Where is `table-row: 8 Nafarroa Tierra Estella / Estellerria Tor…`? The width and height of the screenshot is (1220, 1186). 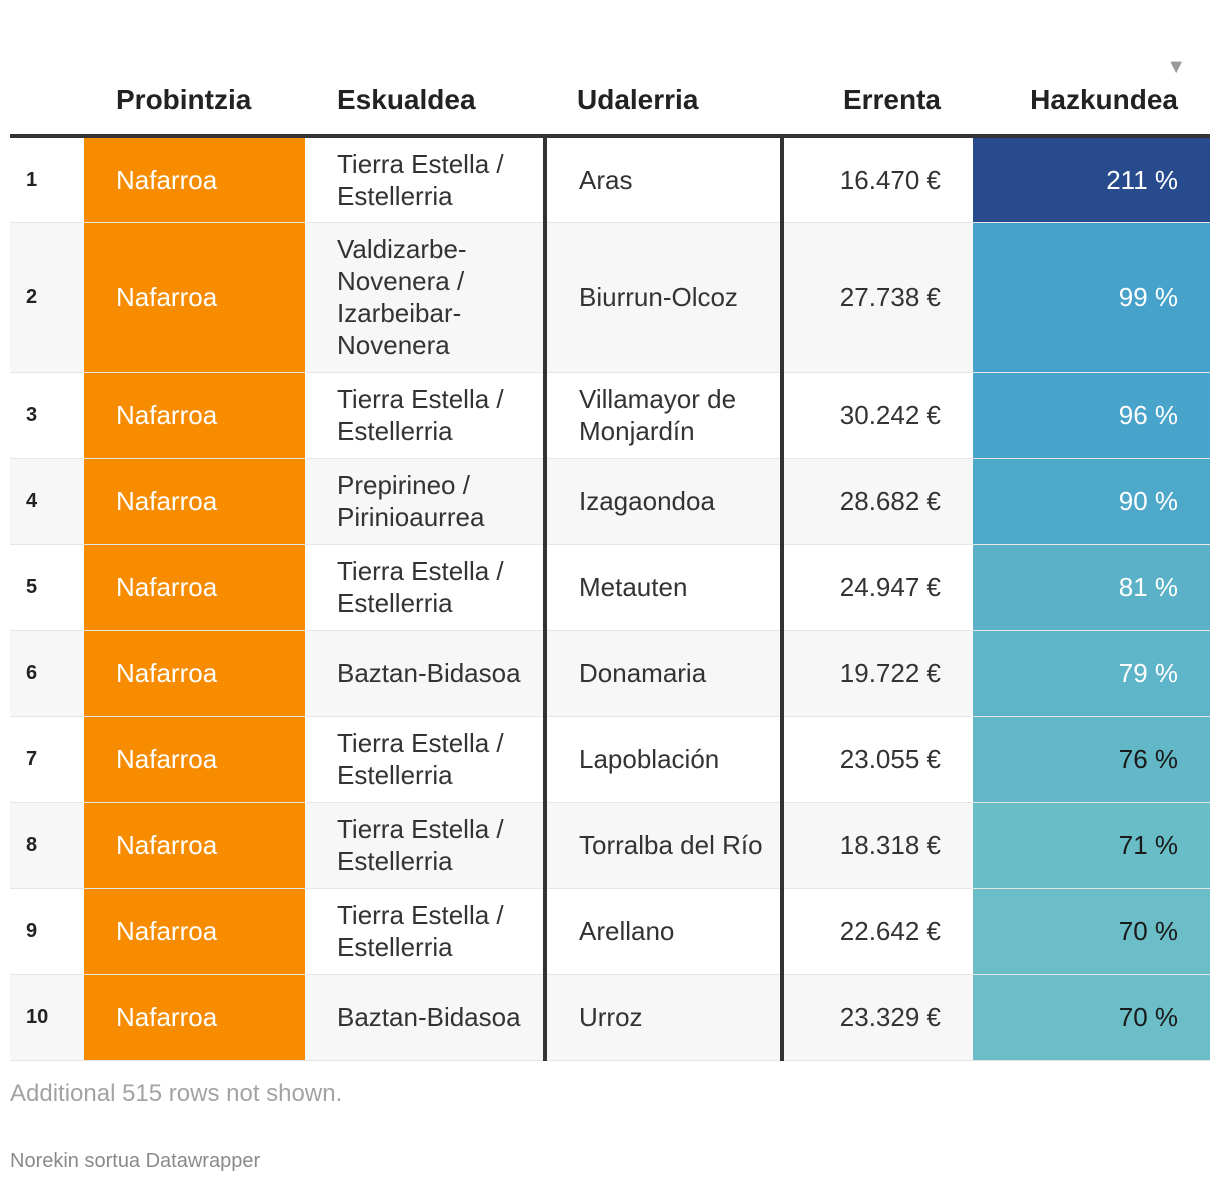
table-row: 8 Nafarroa Tierra Estella / Estellerria Tor… is located at coordinates (610, 845).